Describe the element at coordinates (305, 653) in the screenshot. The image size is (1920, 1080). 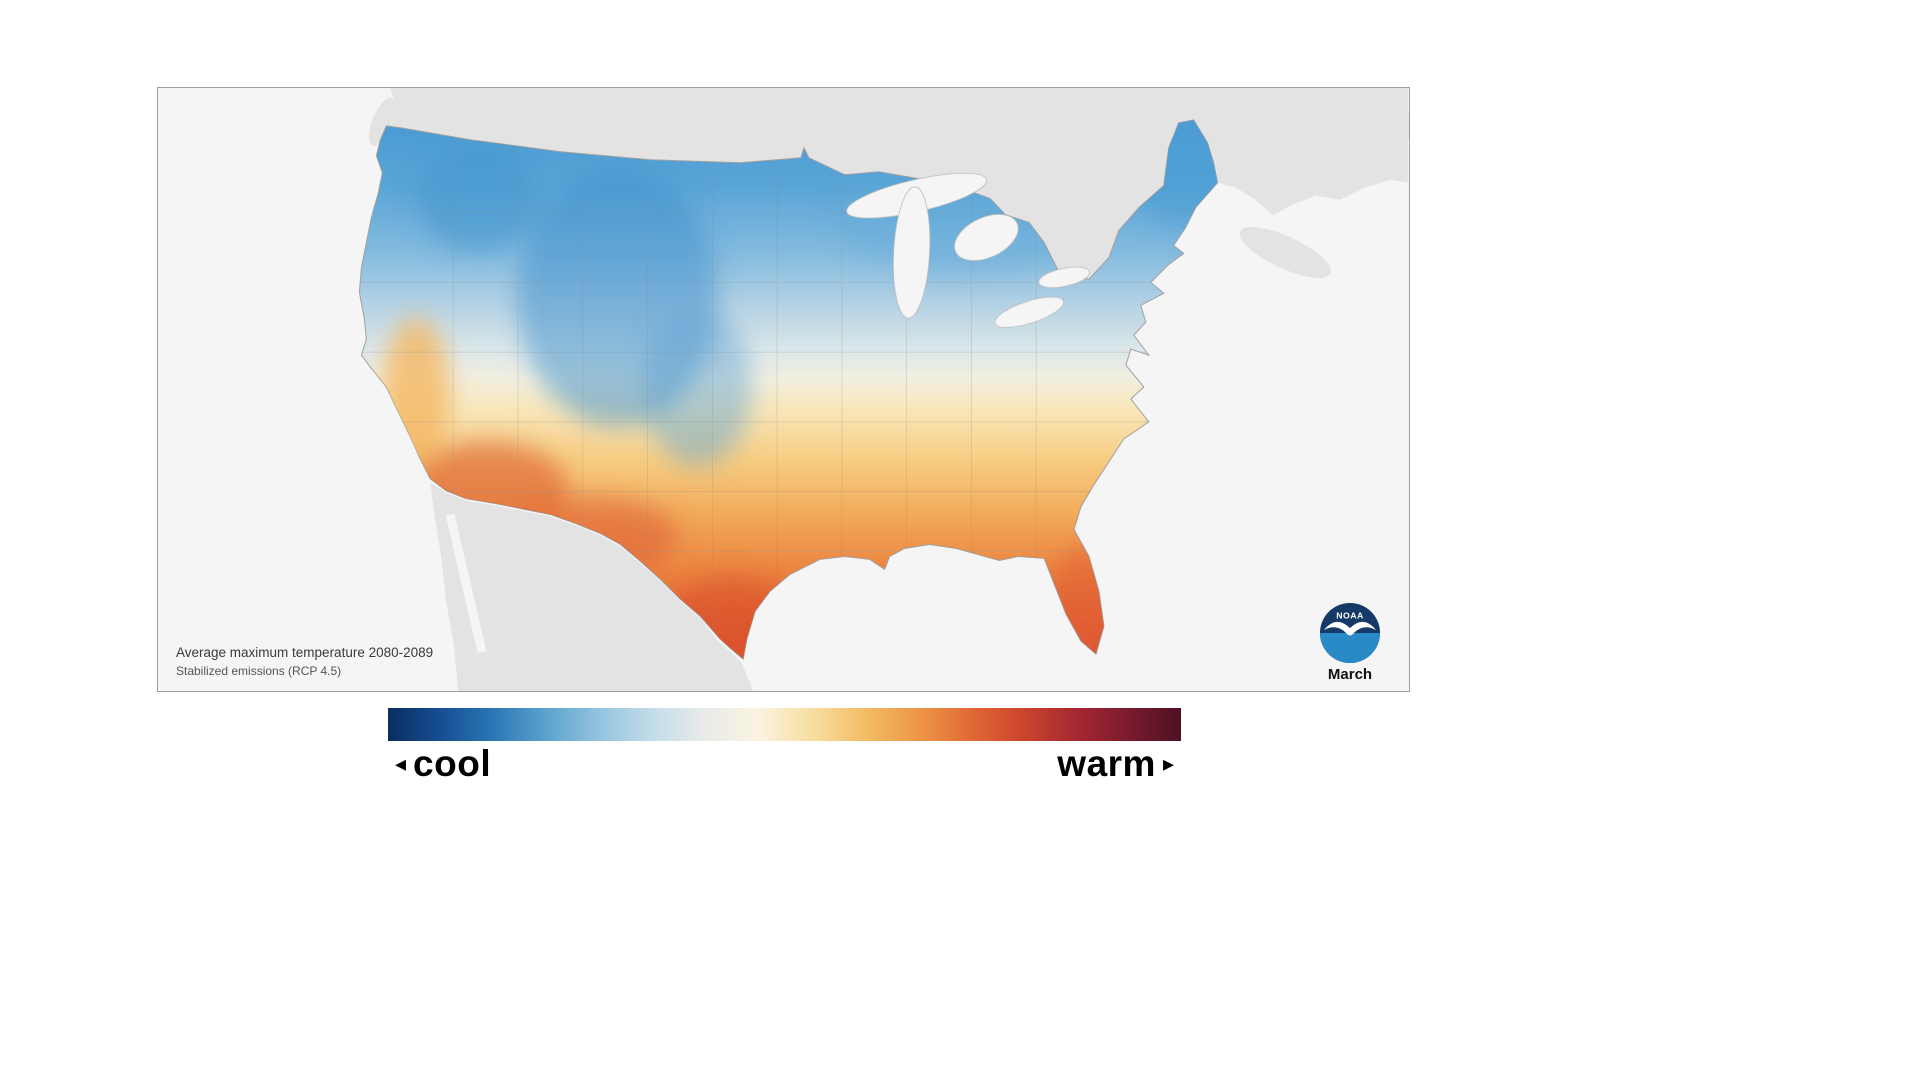
I see `caption-title: Average maximum temperature 2080-2089` at that location.